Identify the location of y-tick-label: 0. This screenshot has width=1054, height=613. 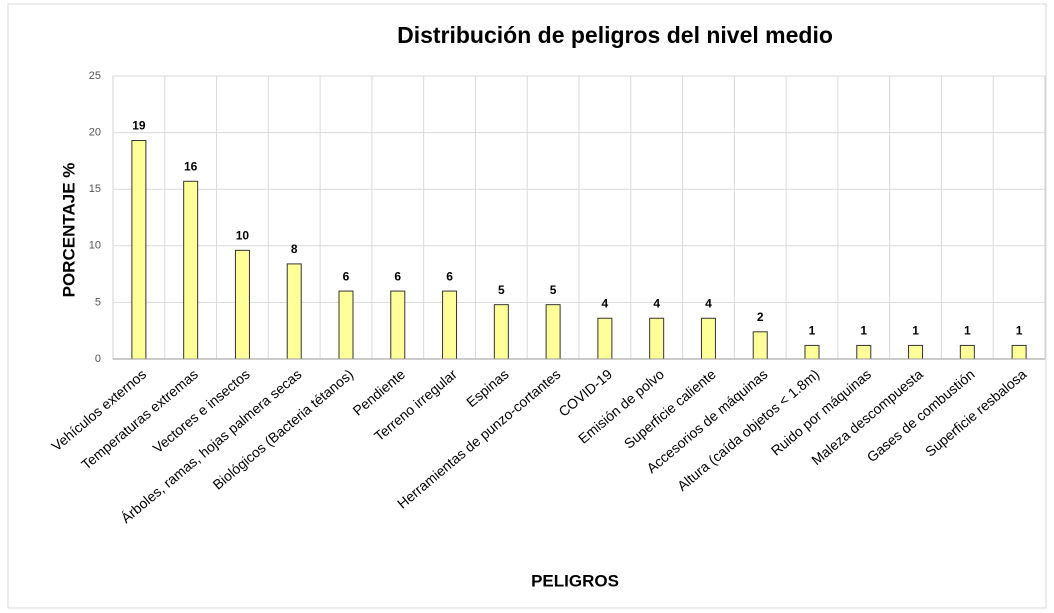
(98, 359).